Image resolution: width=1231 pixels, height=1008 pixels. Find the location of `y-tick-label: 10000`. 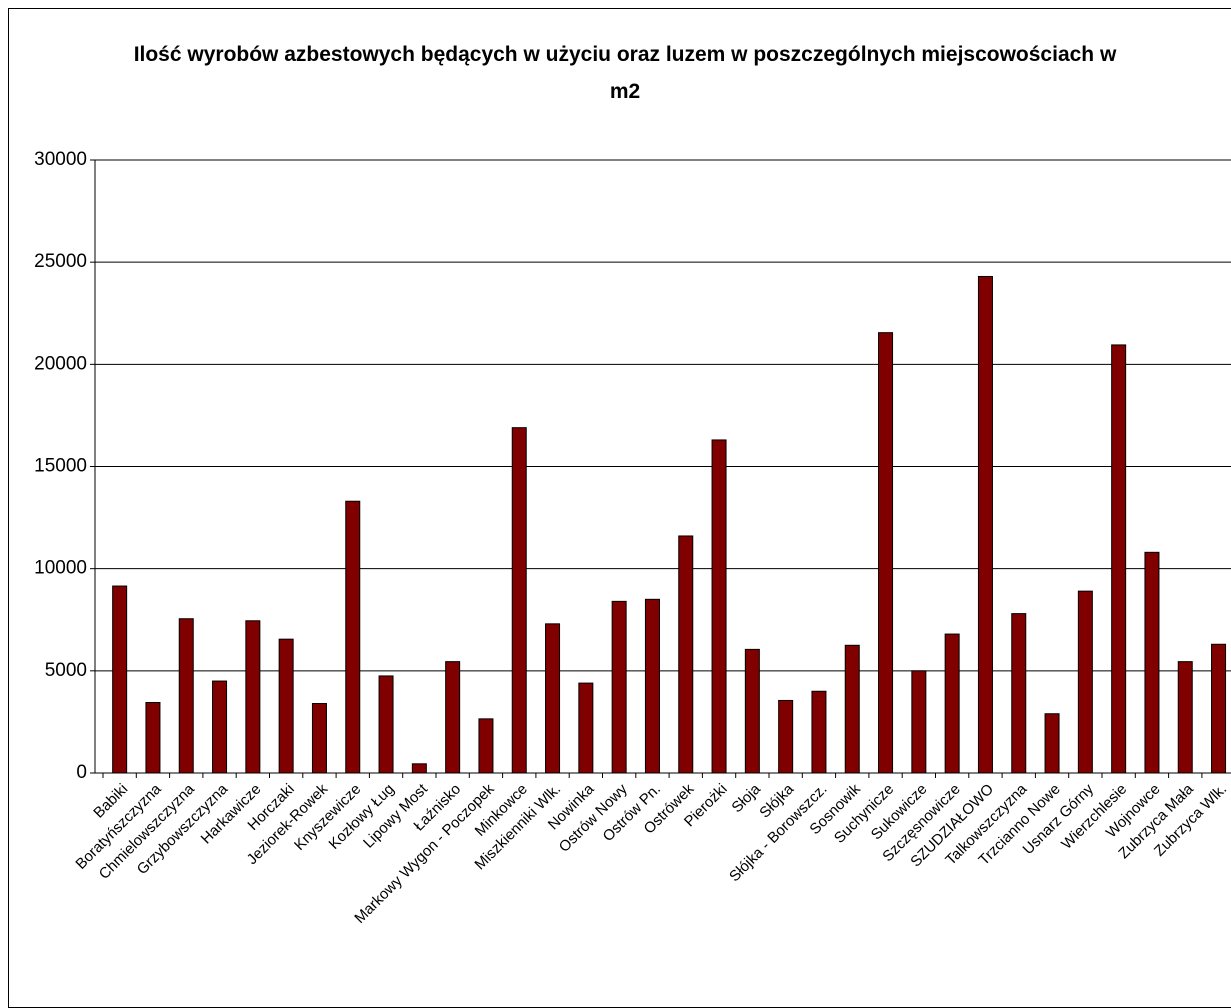

y-tick-label: 10000 is located at coordinates (60, 568).